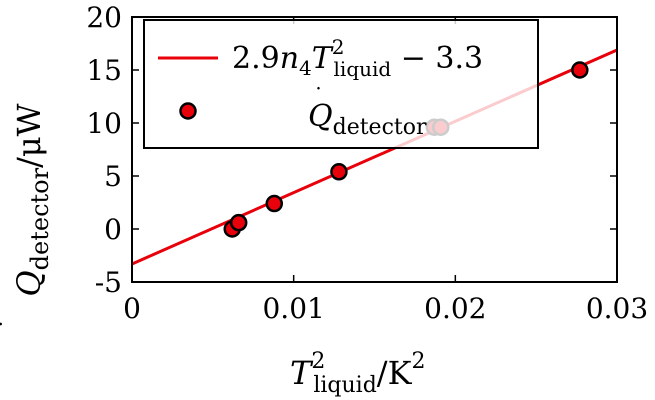  What do you see at coordinates (380, 127) in the screenshot?
I see `legend-scatter-label-sub: detector` at bounding box center [380, 127].